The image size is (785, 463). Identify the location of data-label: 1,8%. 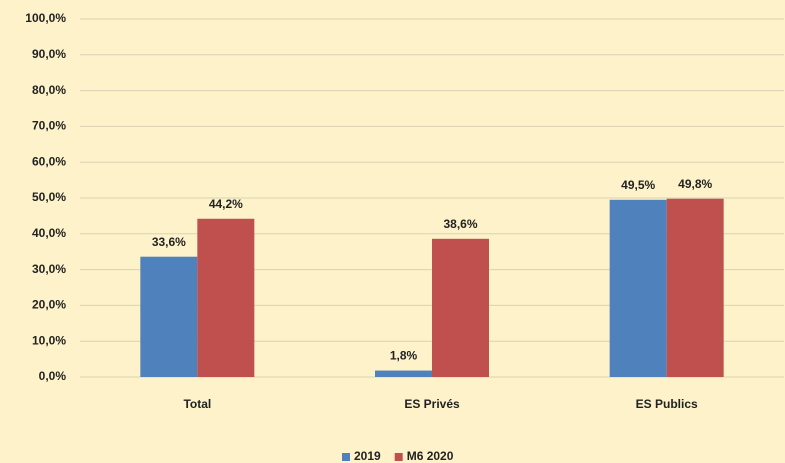
(404, 356).